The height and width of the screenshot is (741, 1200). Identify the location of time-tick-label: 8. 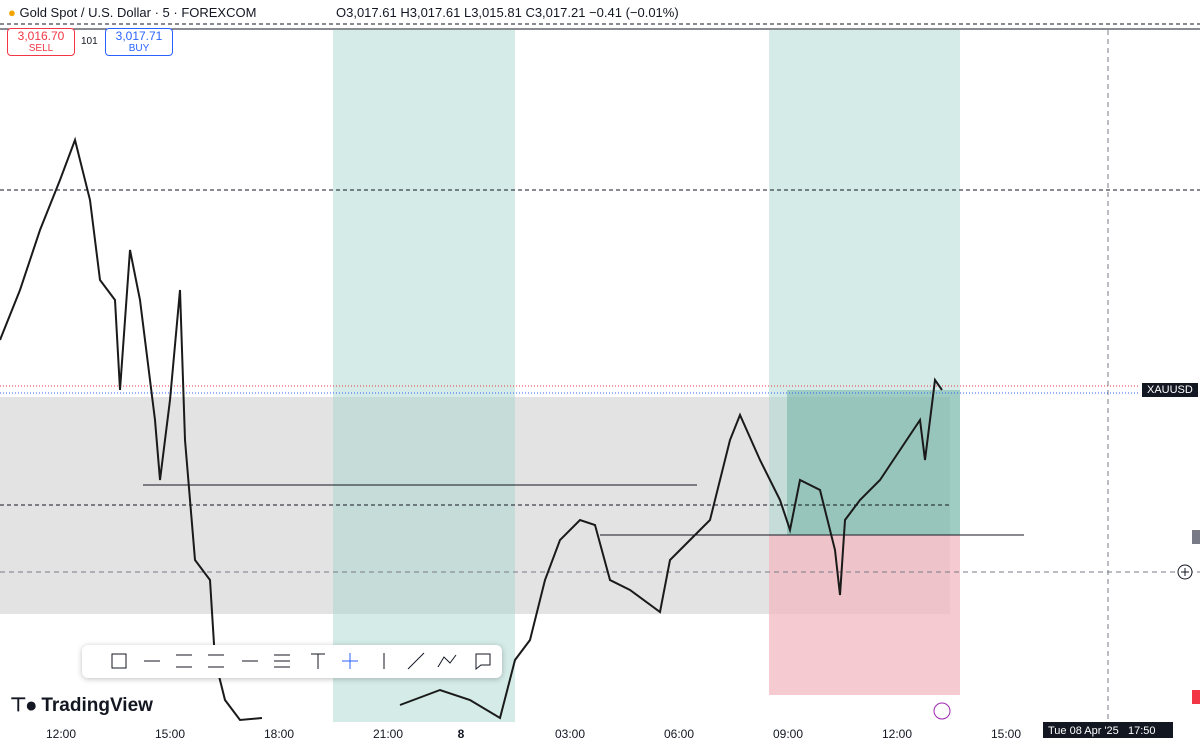
(461, 734).